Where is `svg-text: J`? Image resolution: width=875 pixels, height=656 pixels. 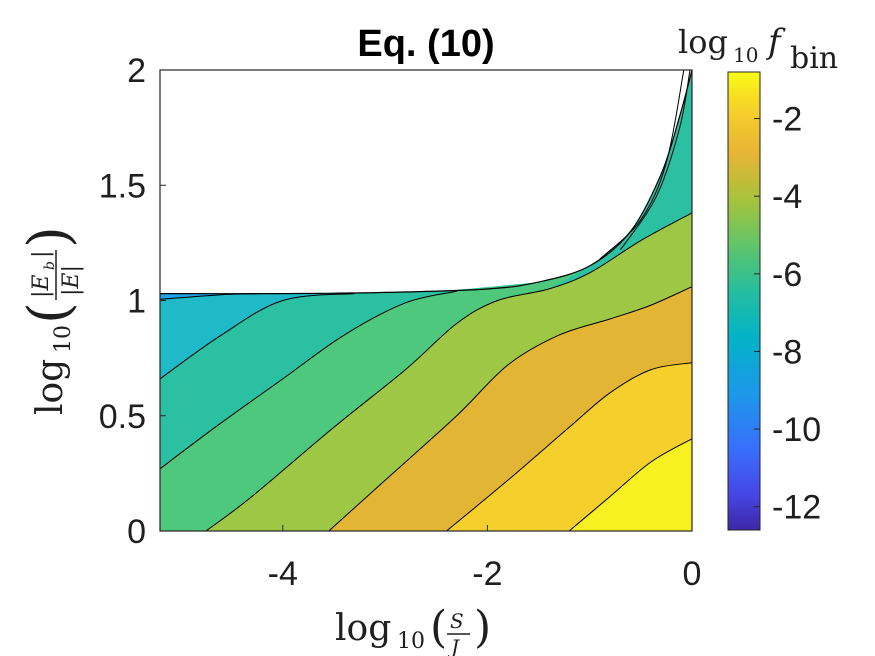
svg-text: J is located at coordinates (453, 645).